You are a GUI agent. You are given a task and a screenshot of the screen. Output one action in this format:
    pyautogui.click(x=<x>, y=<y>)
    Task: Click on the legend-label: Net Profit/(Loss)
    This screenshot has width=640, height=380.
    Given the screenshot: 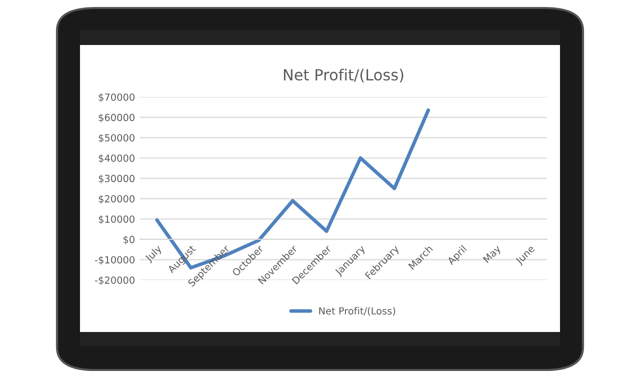 What is the action you would take?
    pyautogui.click(x=357, y=311)
    